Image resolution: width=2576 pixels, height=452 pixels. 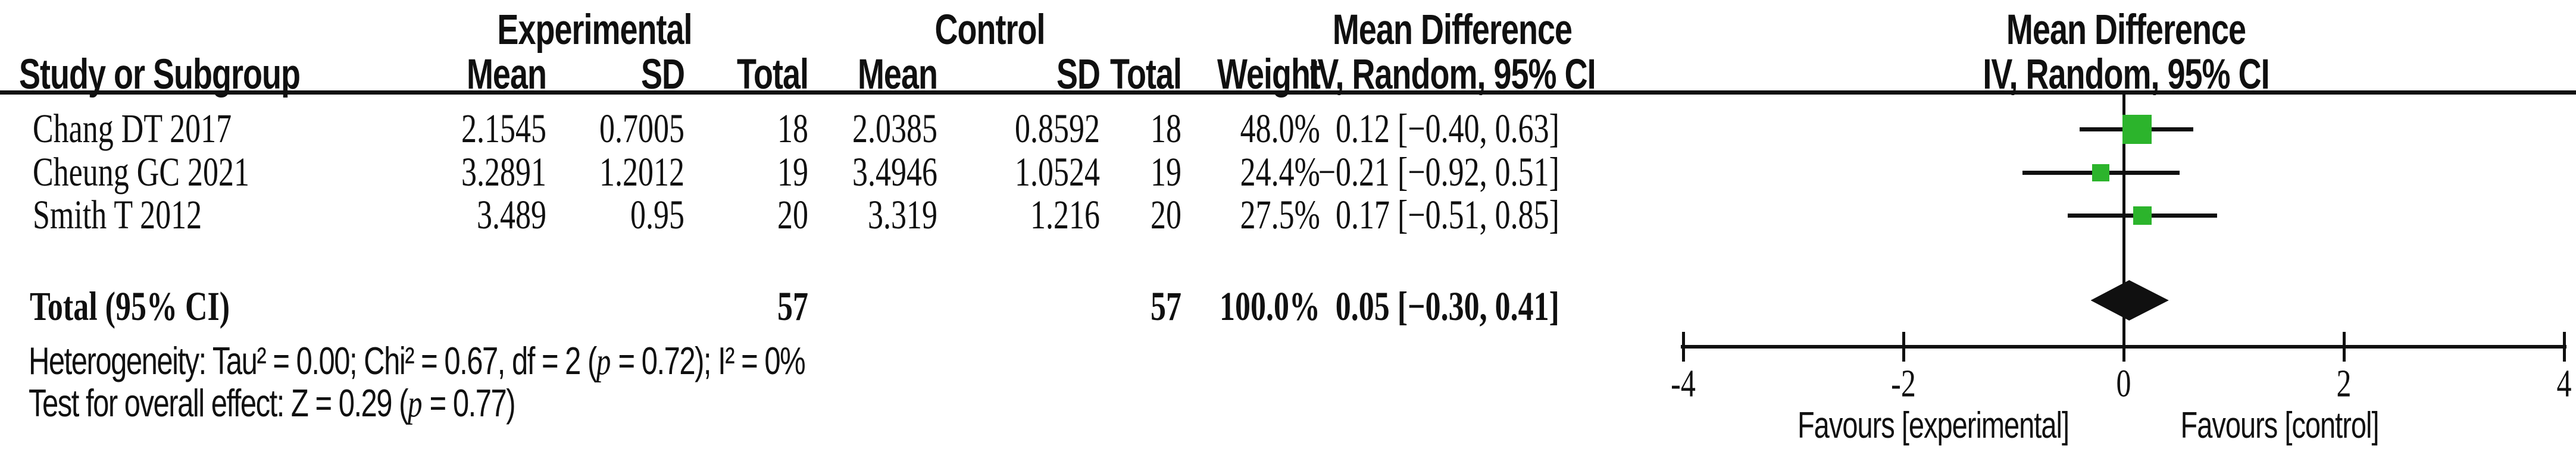 I want to click on col-header-ci-table: IV, Random, 95% CI, so click(x=1452, y=74).